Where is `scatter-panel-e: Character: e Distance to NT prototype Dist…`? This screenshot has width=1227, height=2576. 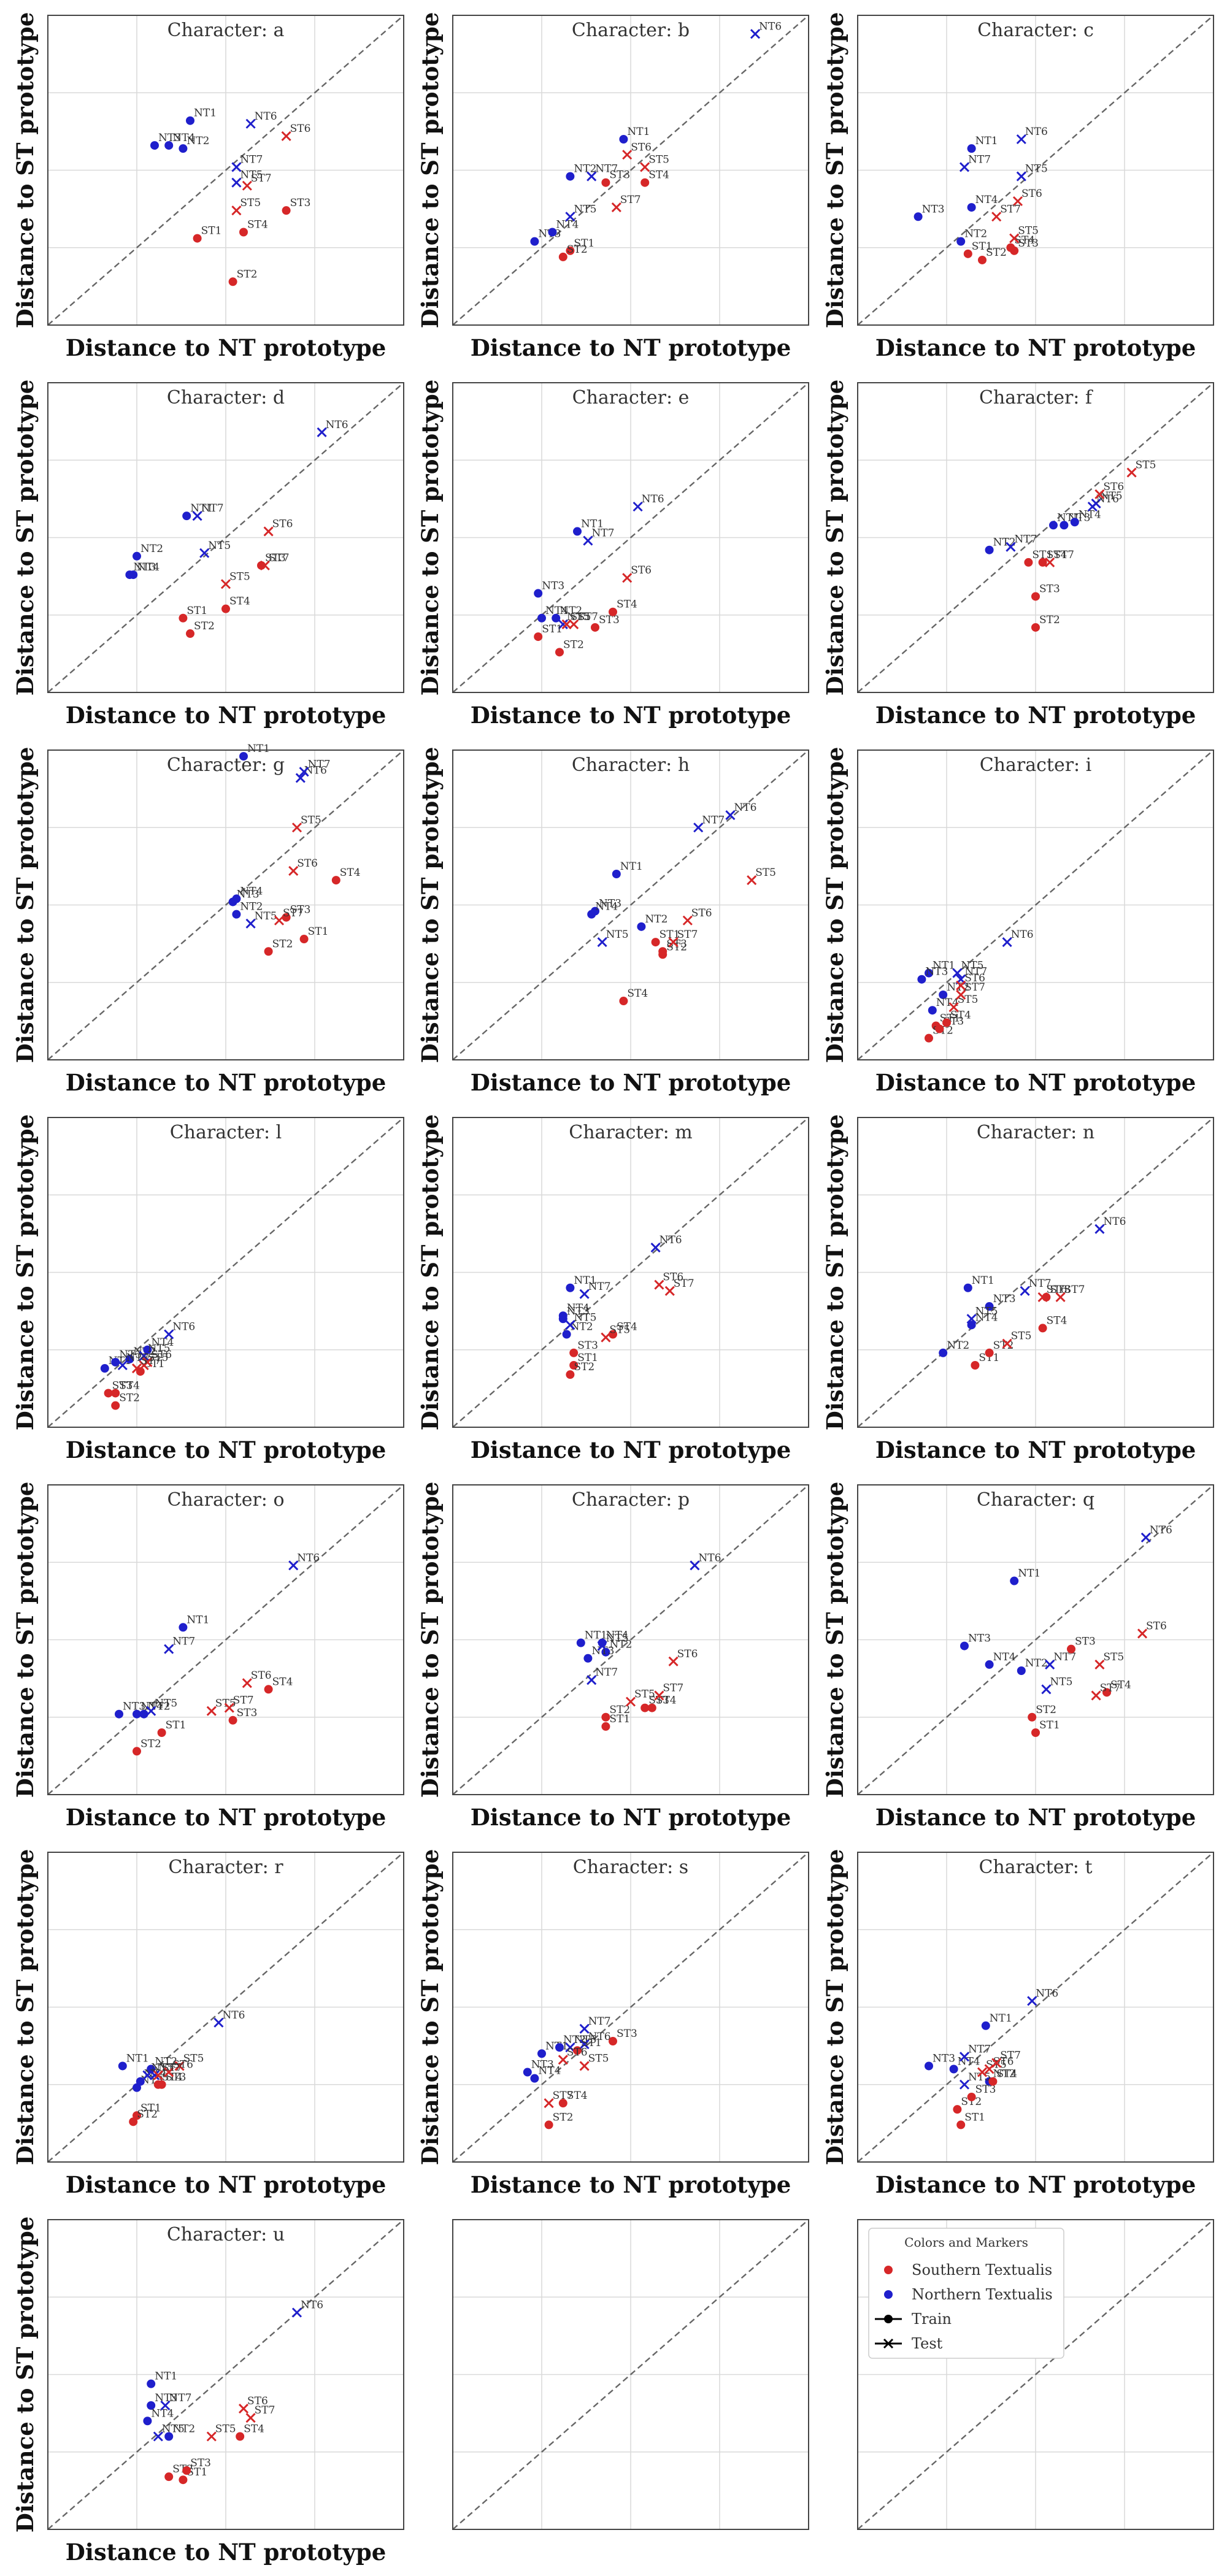
scatter-panel-e: Character: e Distance to NT prototype Dist… is located at coordinates (613, 554).